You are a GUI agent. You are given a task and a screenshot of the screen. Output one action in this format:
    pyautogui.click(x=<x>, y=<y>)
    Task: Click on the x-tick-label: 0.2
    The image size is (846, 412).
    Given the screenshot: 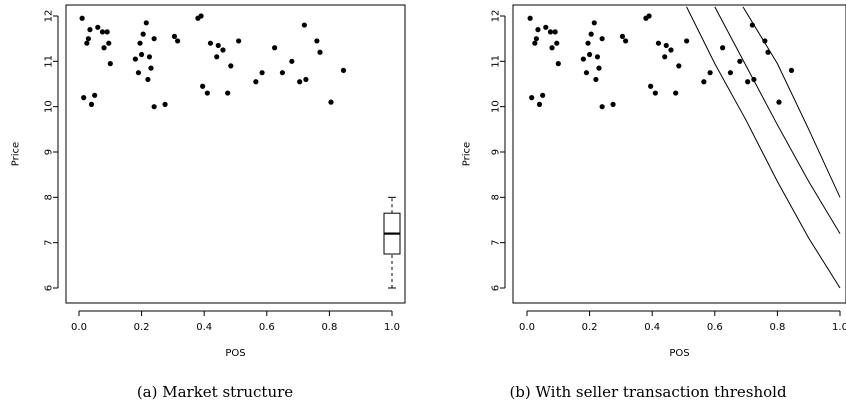 What is the action you would take?
    pyautogui.click(x=142, y=327)
    